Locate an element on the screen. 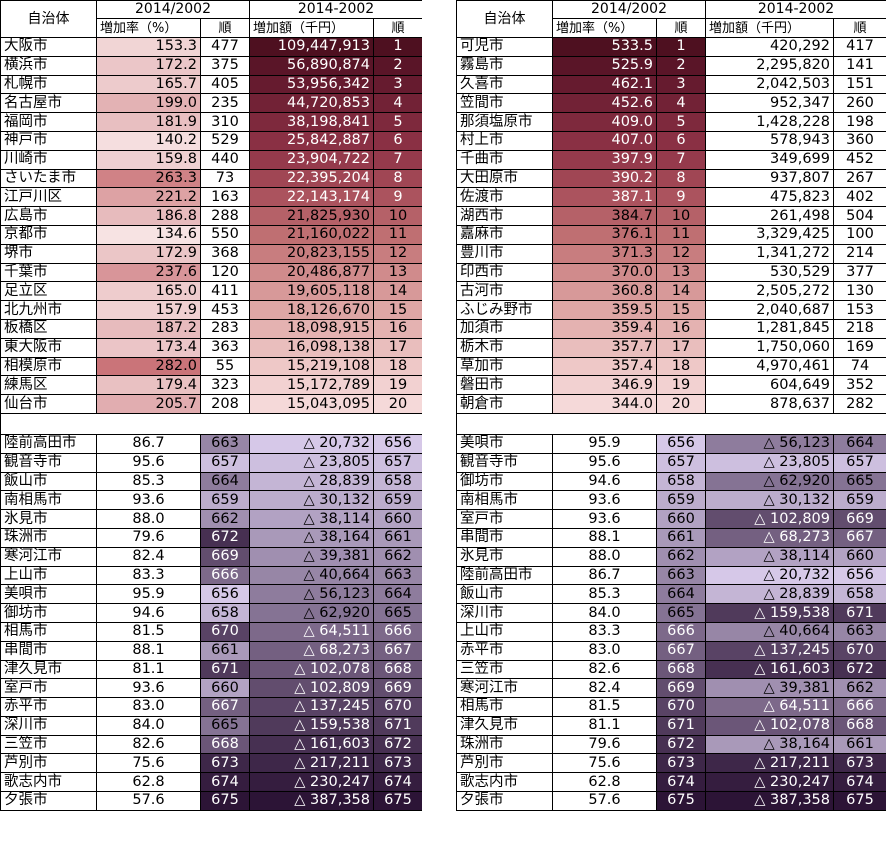 The image size is (886, 856). increase-amount: △ 137,245 is located at coordinates (312, 707).